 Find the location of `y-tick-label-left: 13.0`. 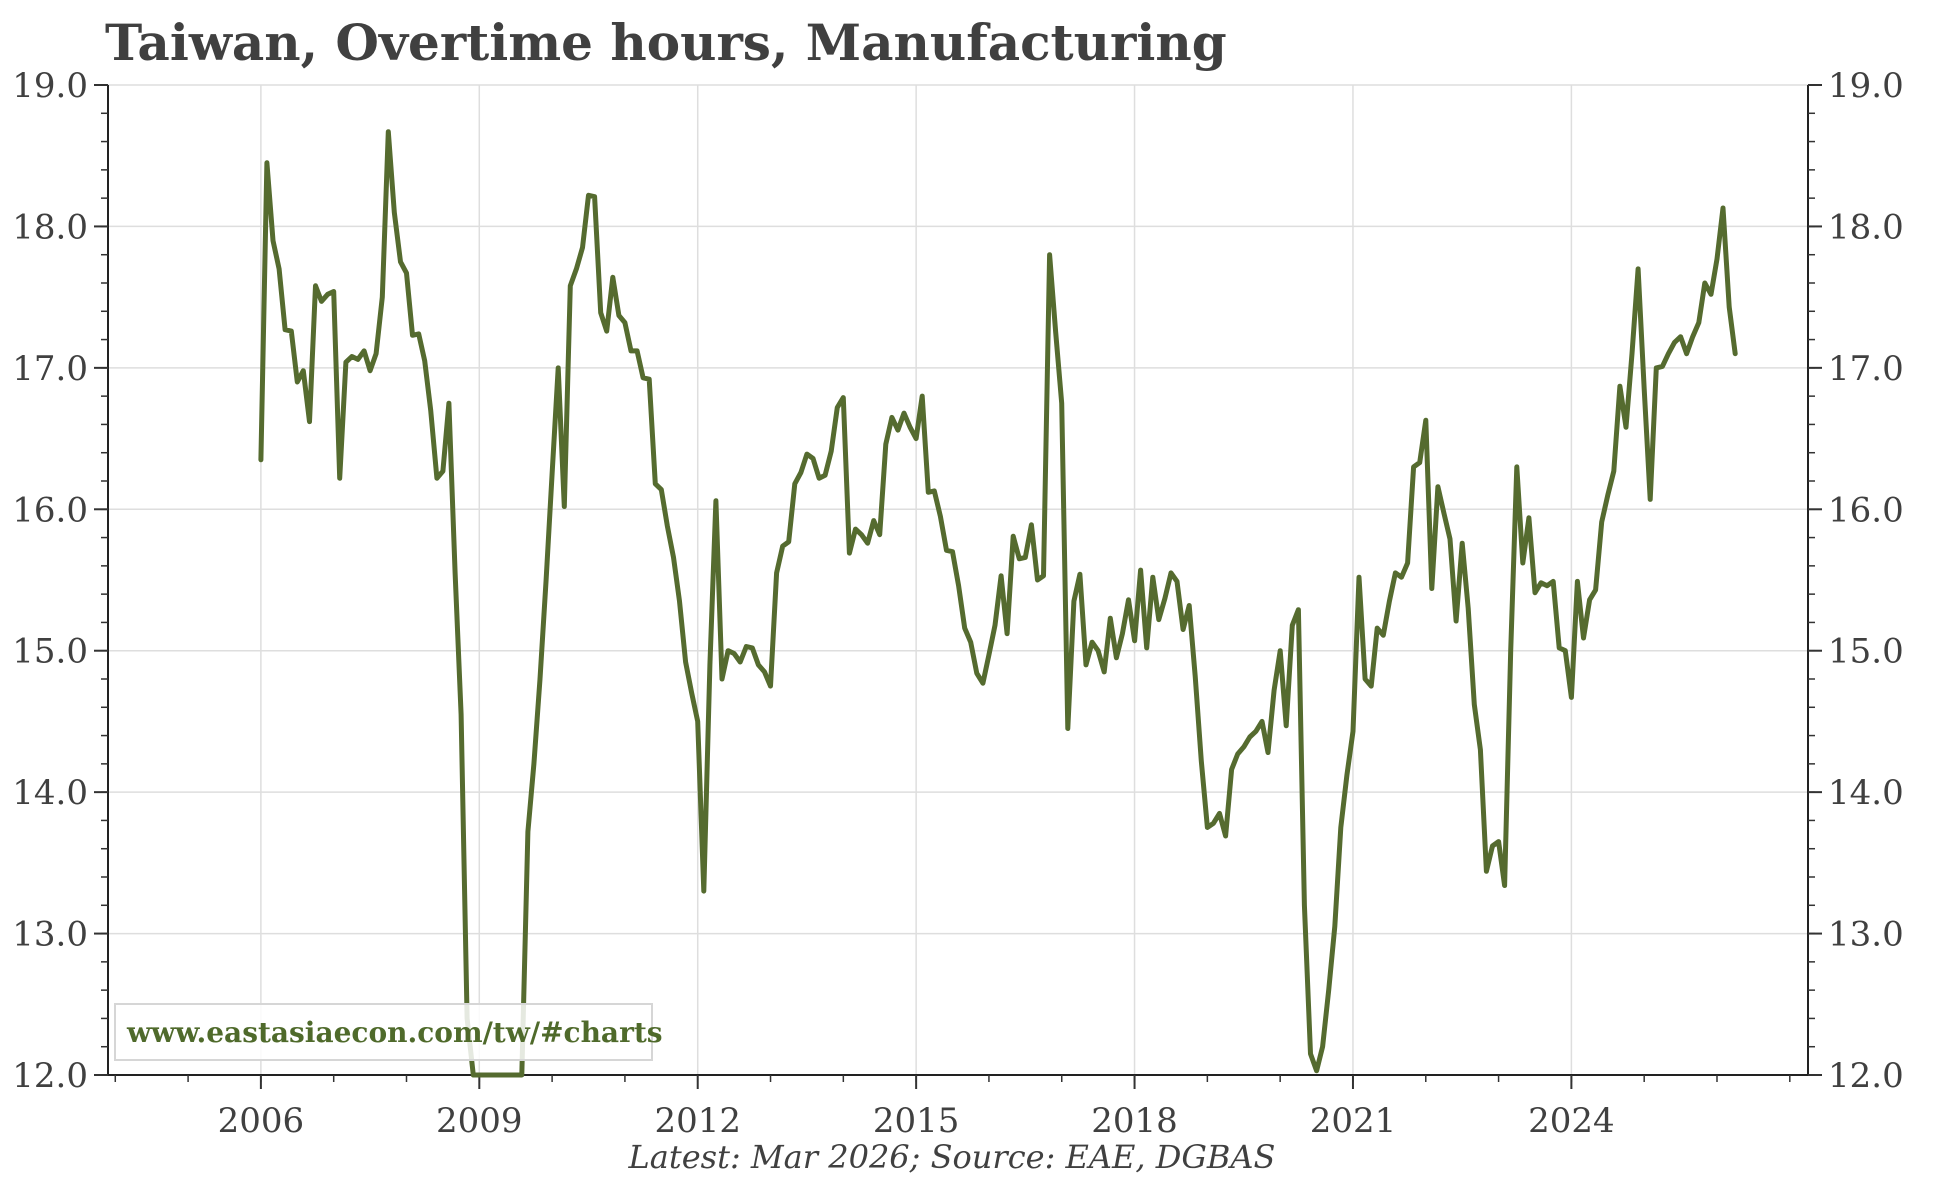

y-tick-label-left: 13.0 is located at coordinates (50, 935).